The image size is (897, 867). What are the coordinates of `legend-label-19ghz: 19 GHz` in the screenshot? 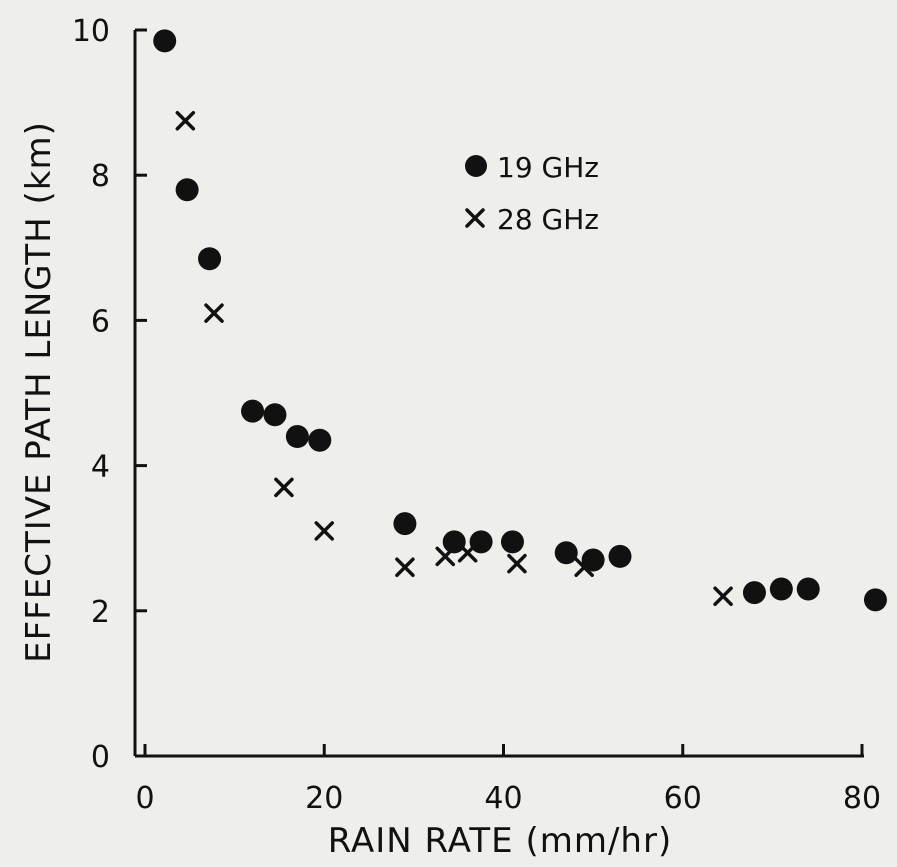 It's located at (548, 167).